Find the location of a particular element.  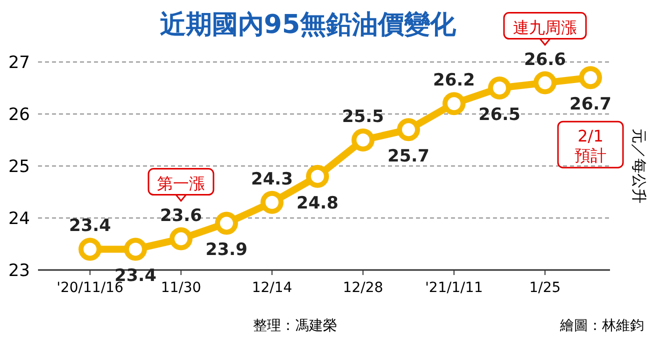

data-label: 24.3 is located at coordinates (272, 179).